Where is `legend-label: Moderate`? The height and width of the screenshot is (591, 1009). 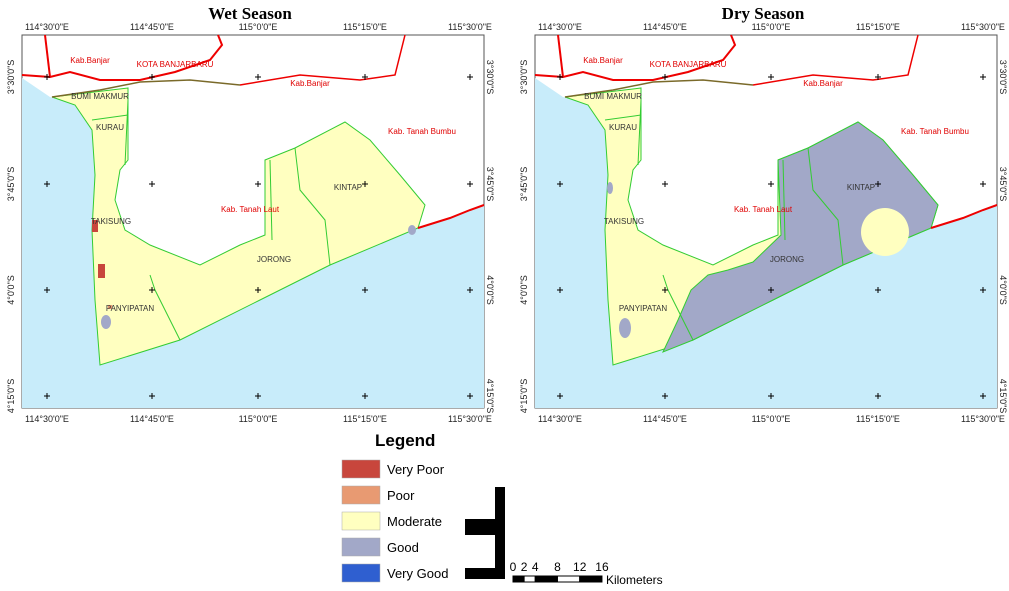 legend-label: Moderate is located at coordinates (414, 521).